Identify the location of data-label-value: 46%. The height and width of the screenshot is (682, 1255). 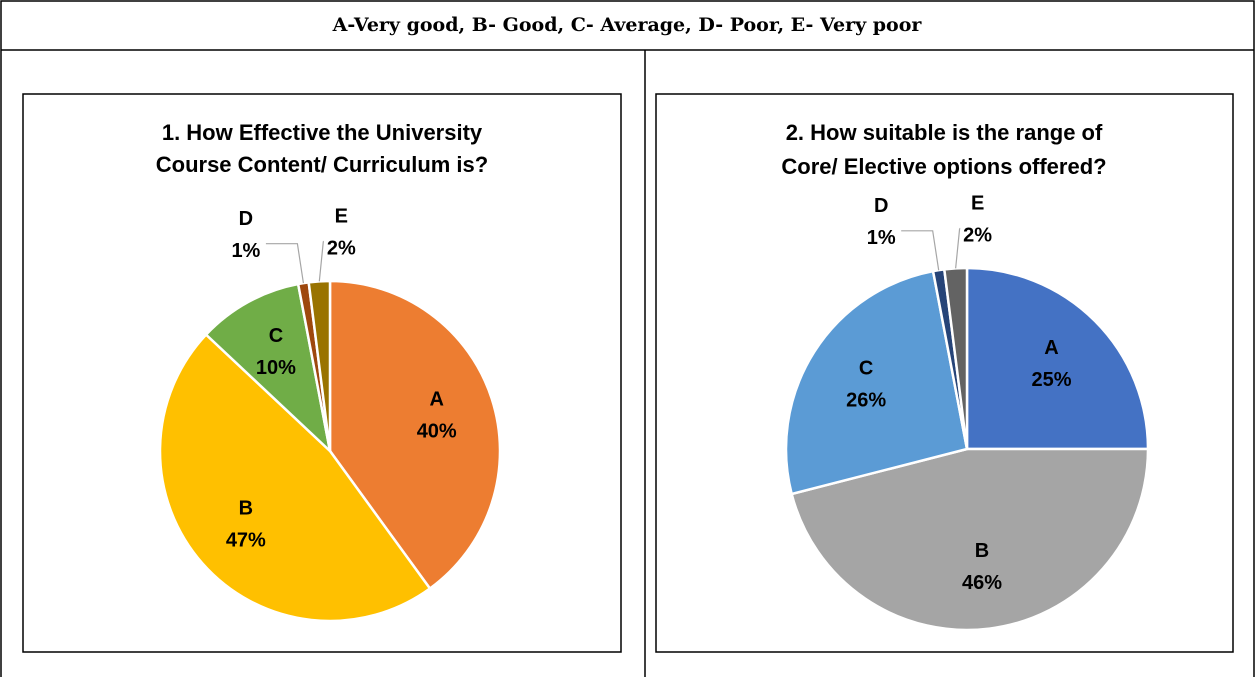
(982, 583).